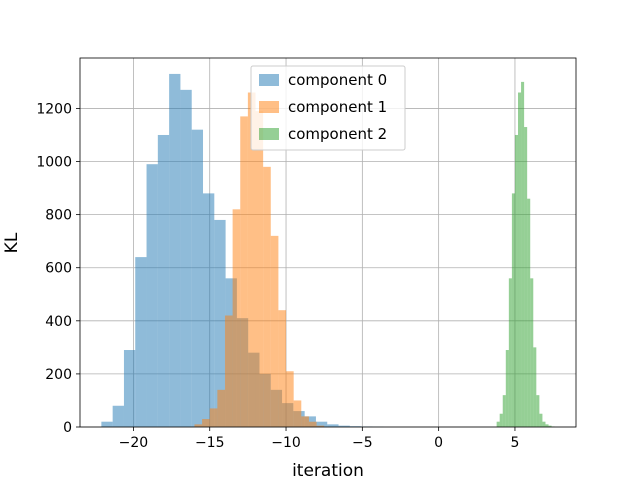 This screenshot has width=640, height=480. Describe the element at coordinates (12, 242) in the screenshot. I see `y-axis-label: KL` at that location.